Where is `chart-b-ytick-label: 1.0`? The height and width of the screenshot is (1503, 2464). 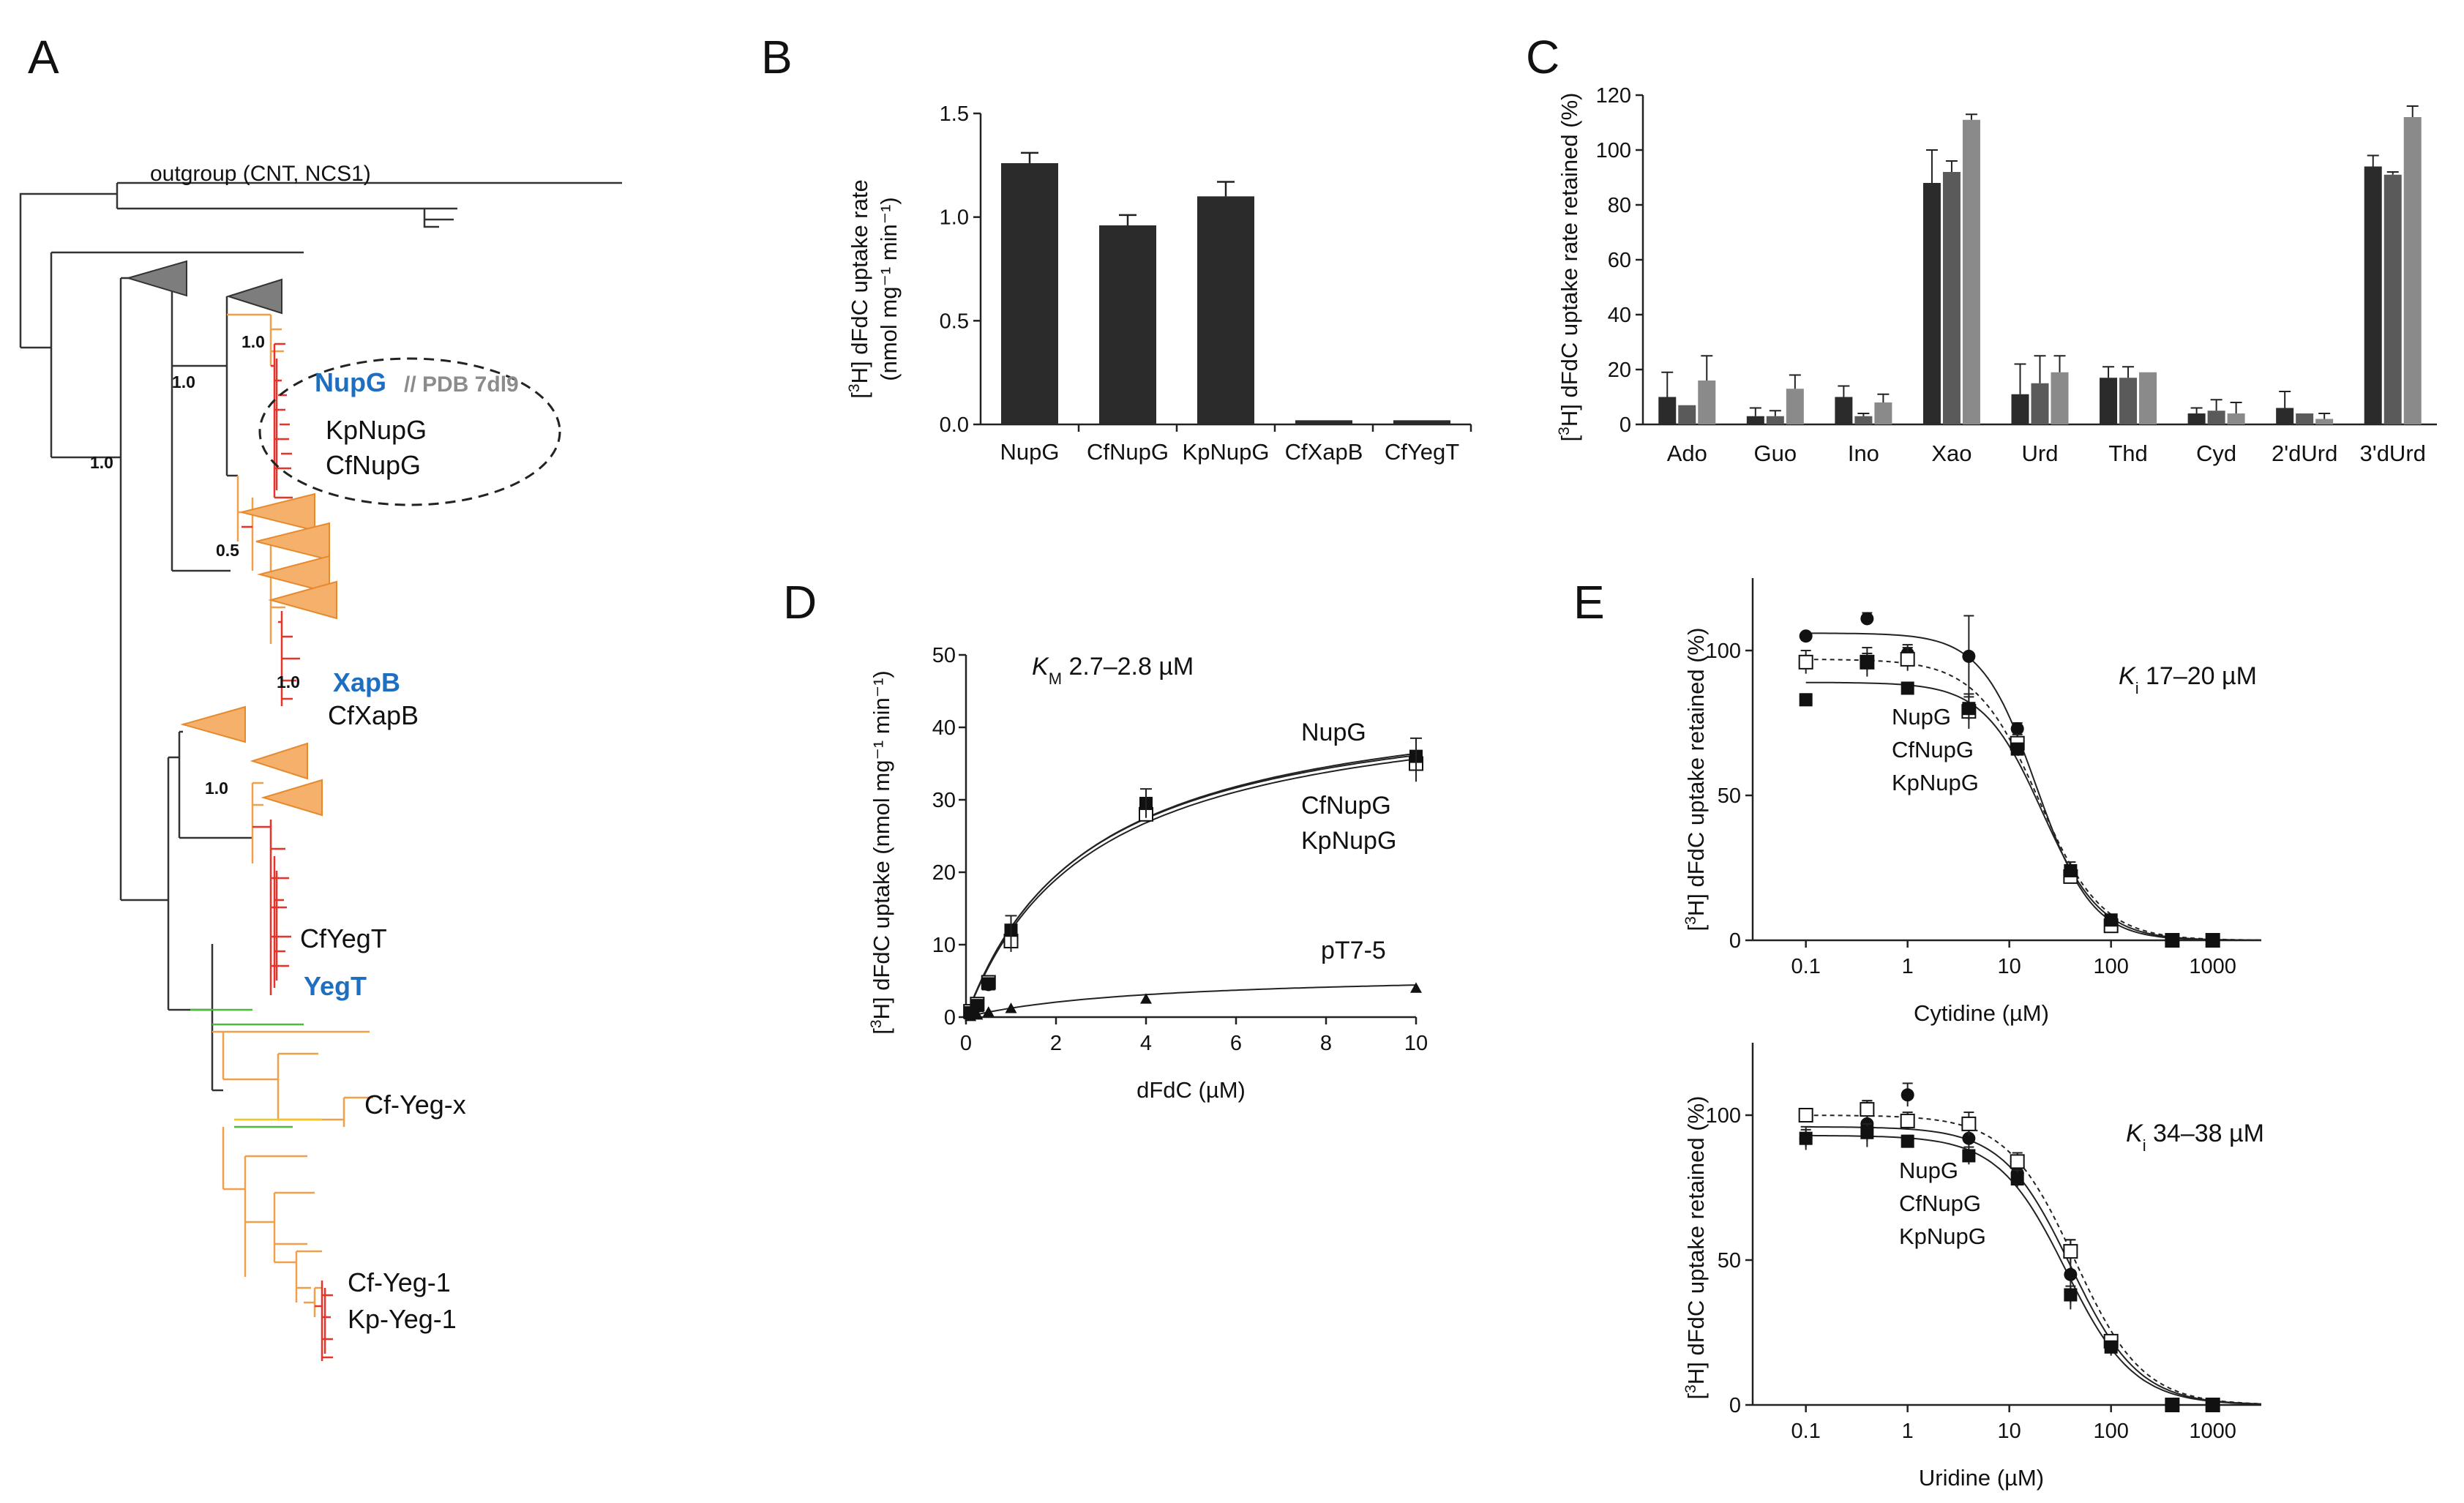
chart-b-ytick-label: 1.0 is located at coordinates (954, 218).